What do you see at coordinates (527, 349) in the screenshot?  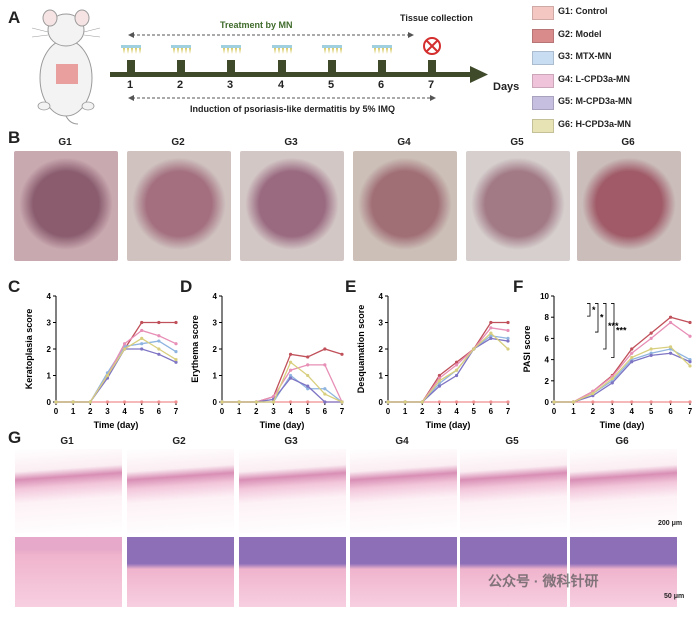 I see `y-axis-label: PASI score` at bounding box center [527, 349].